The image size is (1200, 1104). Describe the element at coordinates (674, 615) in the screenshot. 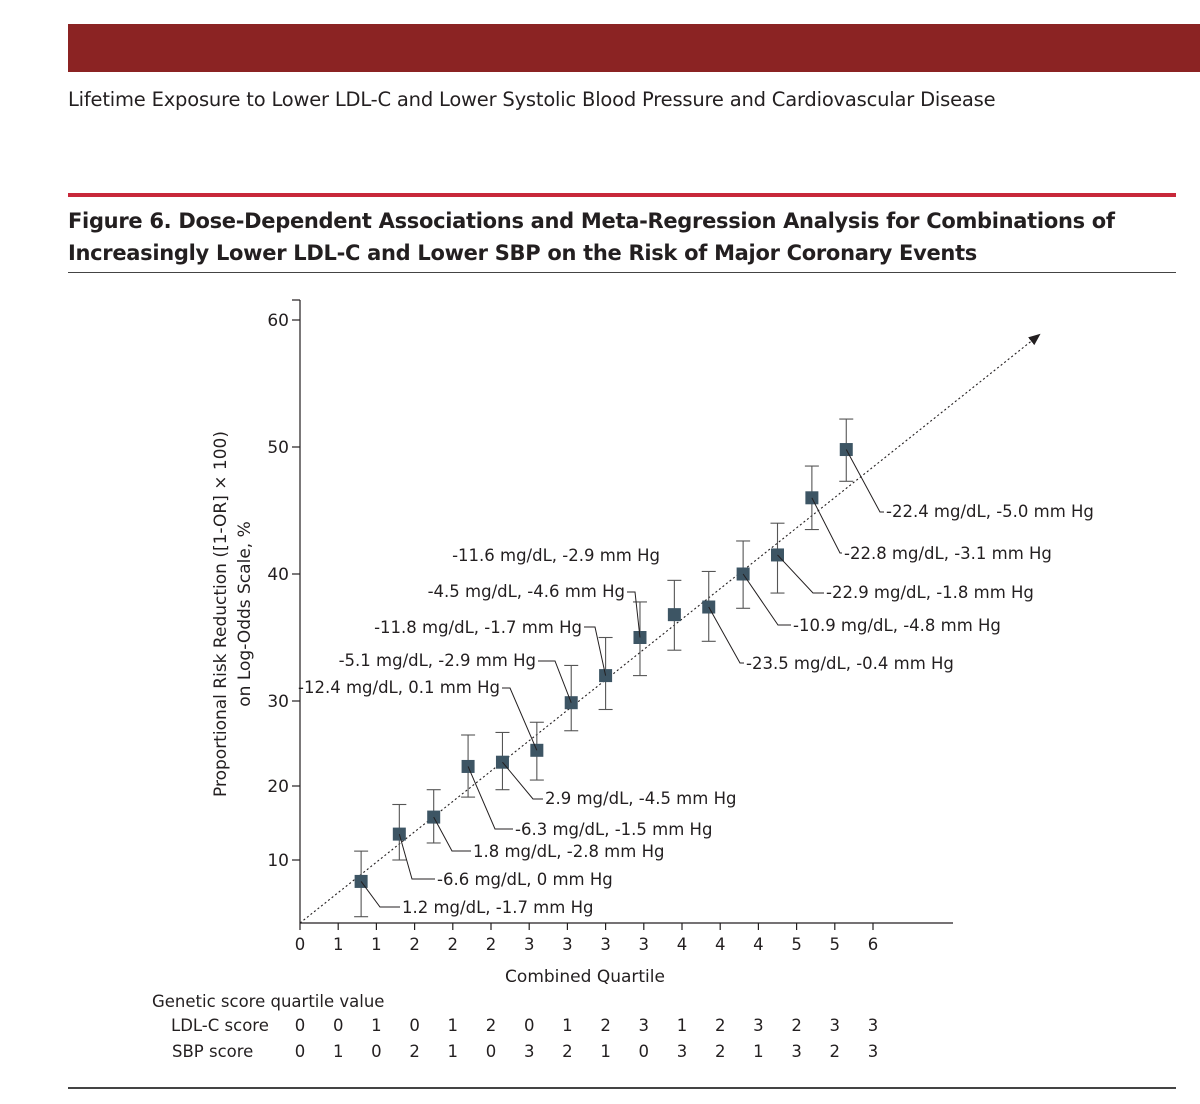

I see `data-point-marker` at that location.